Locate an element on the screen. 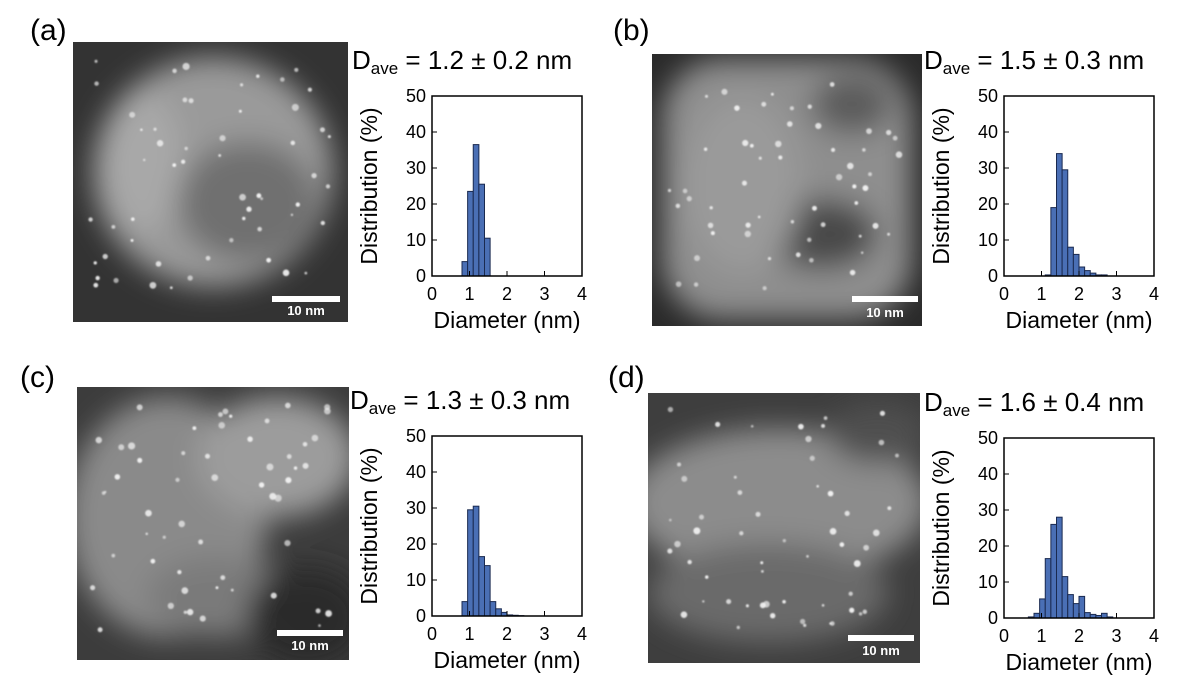  panel-label: (b) is located at coordinates (631, 30).